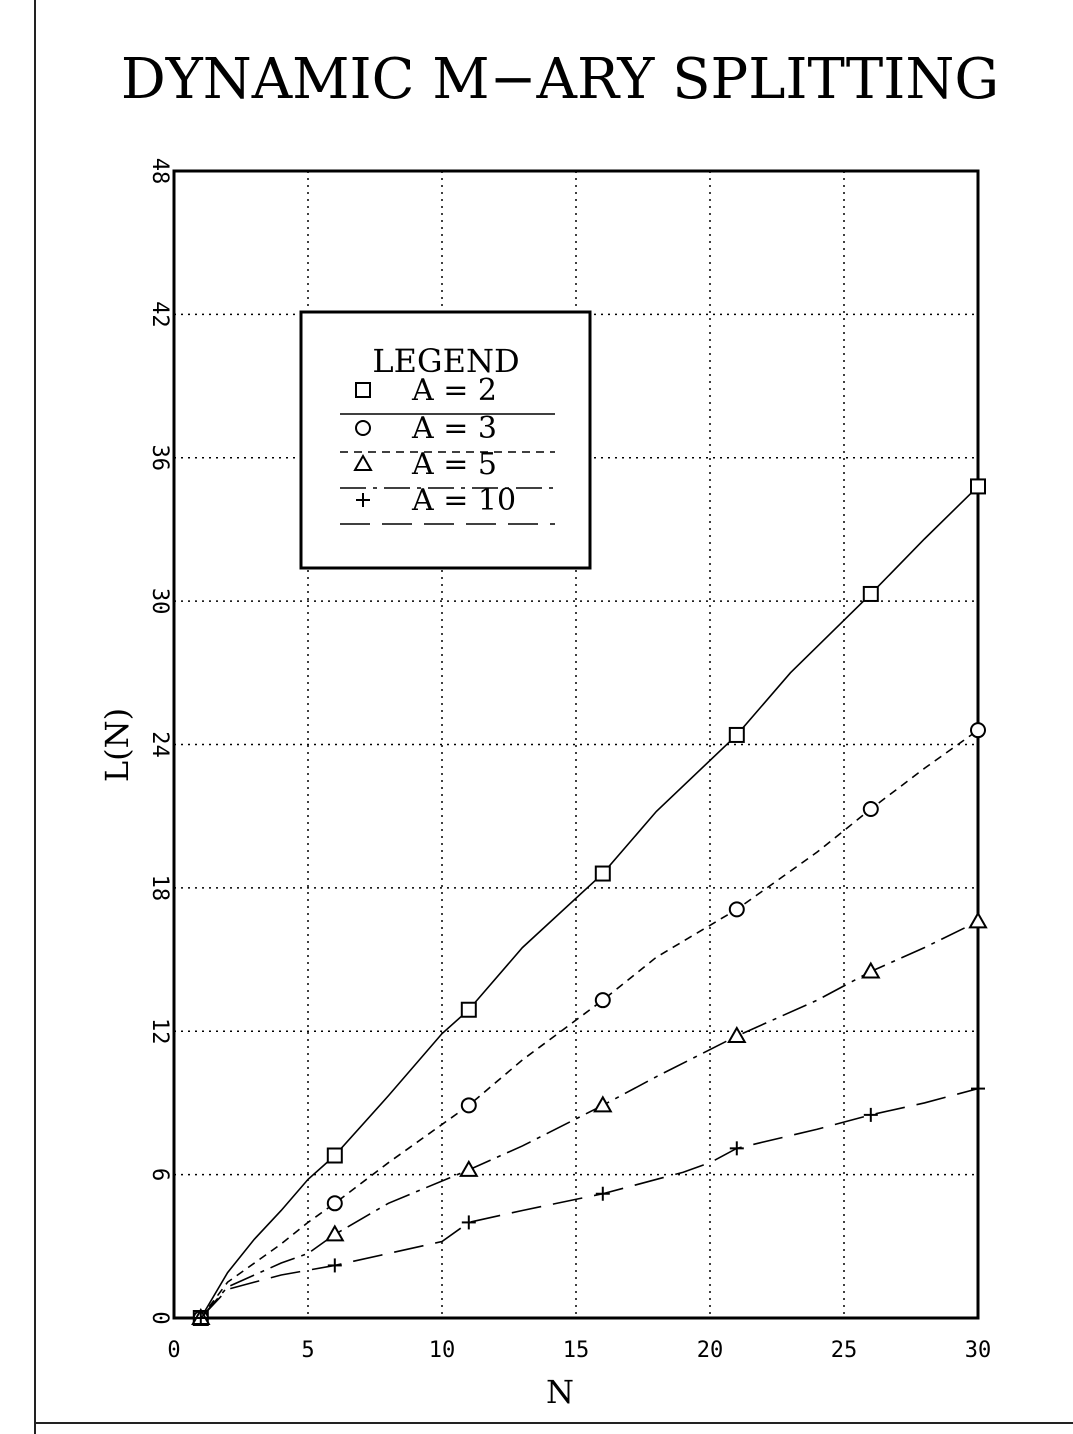 This screenshot has width=1073, height=1434. I want to click on frame-left-border, so click(35, 717).